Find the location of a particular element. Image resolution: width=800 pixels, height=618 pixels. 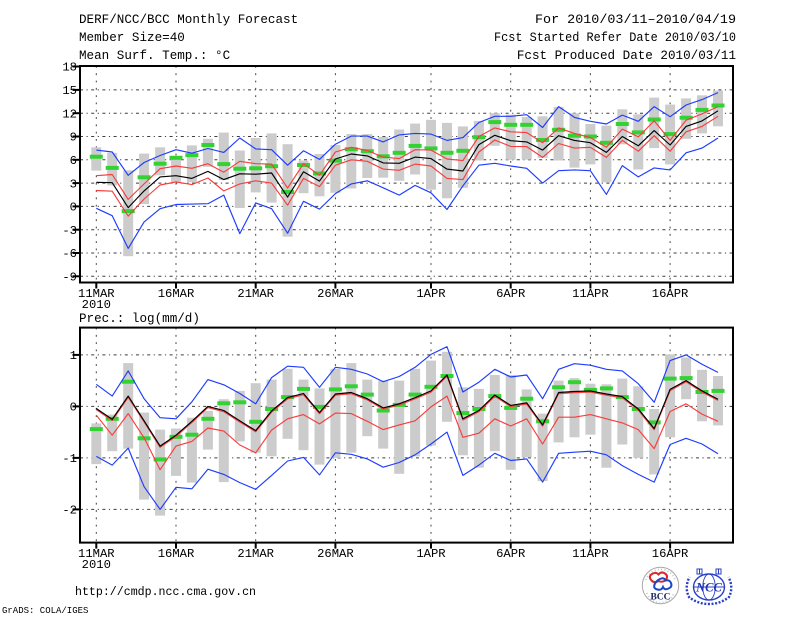

svg-text: -9 is located at coordinates (69, 278).